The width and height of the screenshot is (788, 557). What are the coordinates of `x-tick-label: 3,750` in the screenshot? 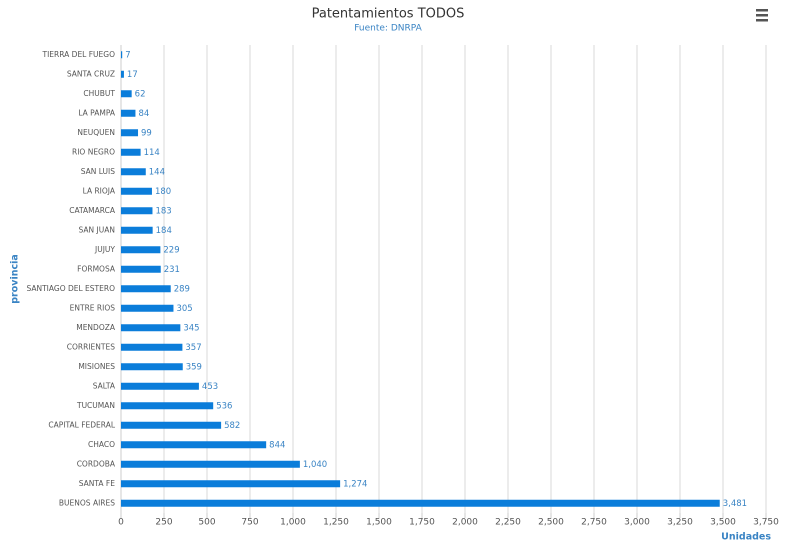 It's located at (766, 523).